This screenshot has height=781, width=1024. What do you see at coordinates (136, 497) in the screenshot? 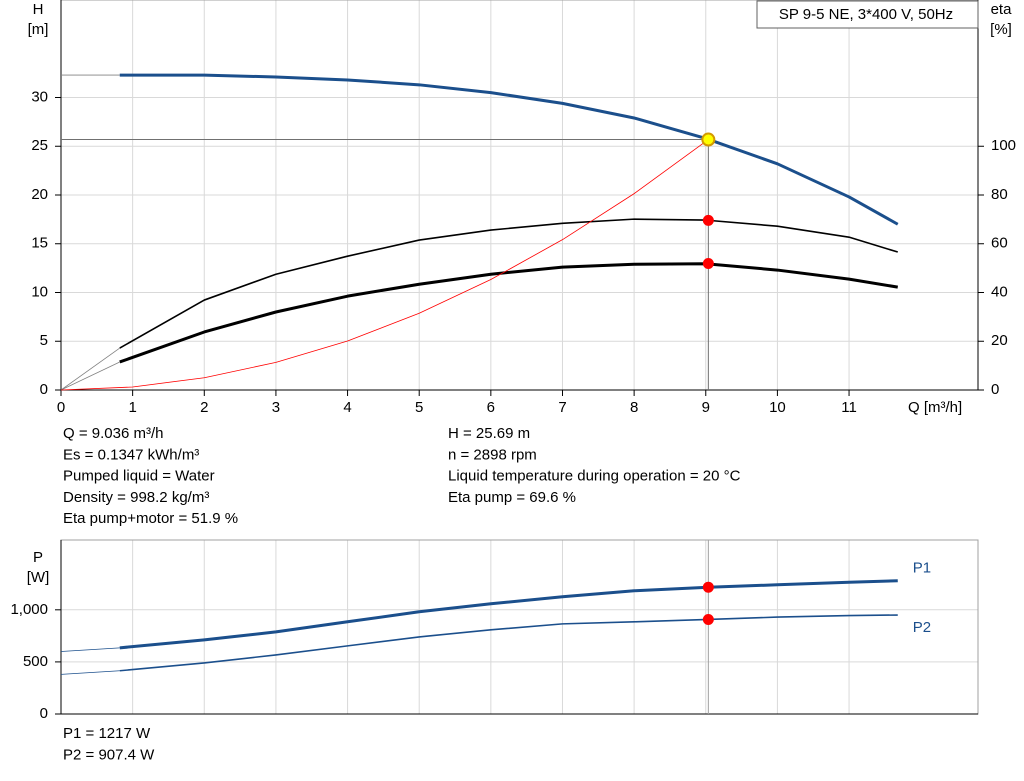
I see `info-text: Density = 998.2 kg/m³` at bounding box center [136, 497].